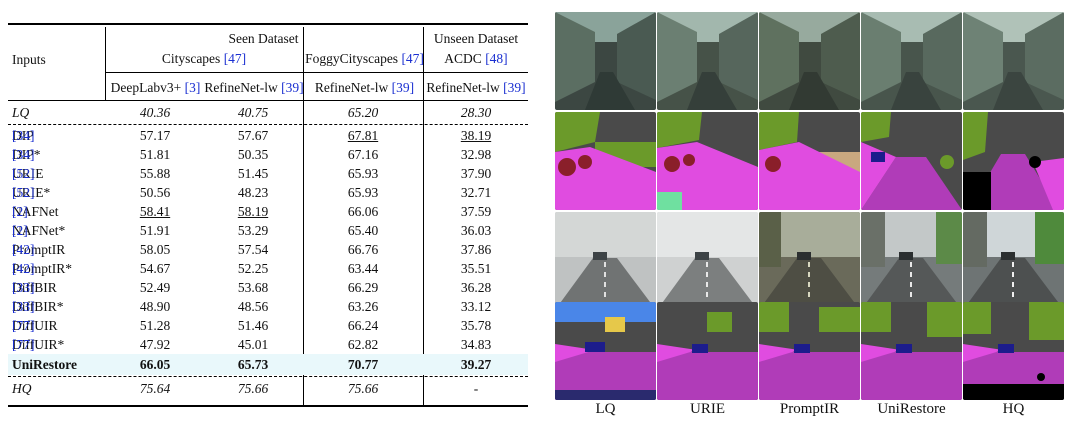 The height and width of the screenshot is (437, 1080). What do you see at coordinates (605, 261) in the screenshot?
I see `photo-foggy-lq` at bounding box center [605, 261].